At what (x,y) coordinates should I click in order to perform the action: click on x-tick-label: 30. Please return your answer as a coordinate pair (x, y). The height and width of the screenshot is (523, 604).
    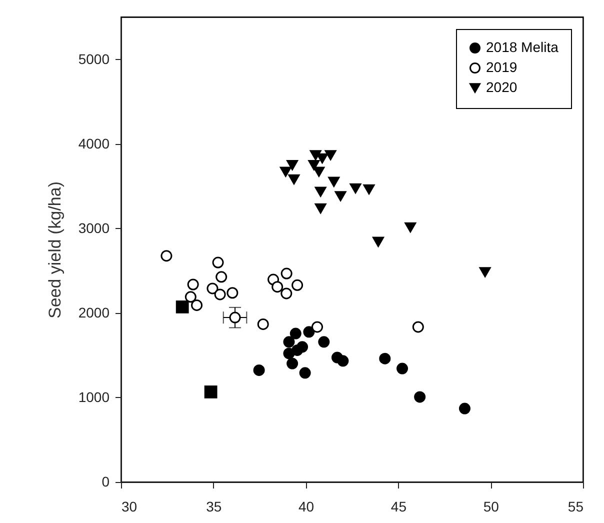
    Looking at the image, I should click on (130, 506).